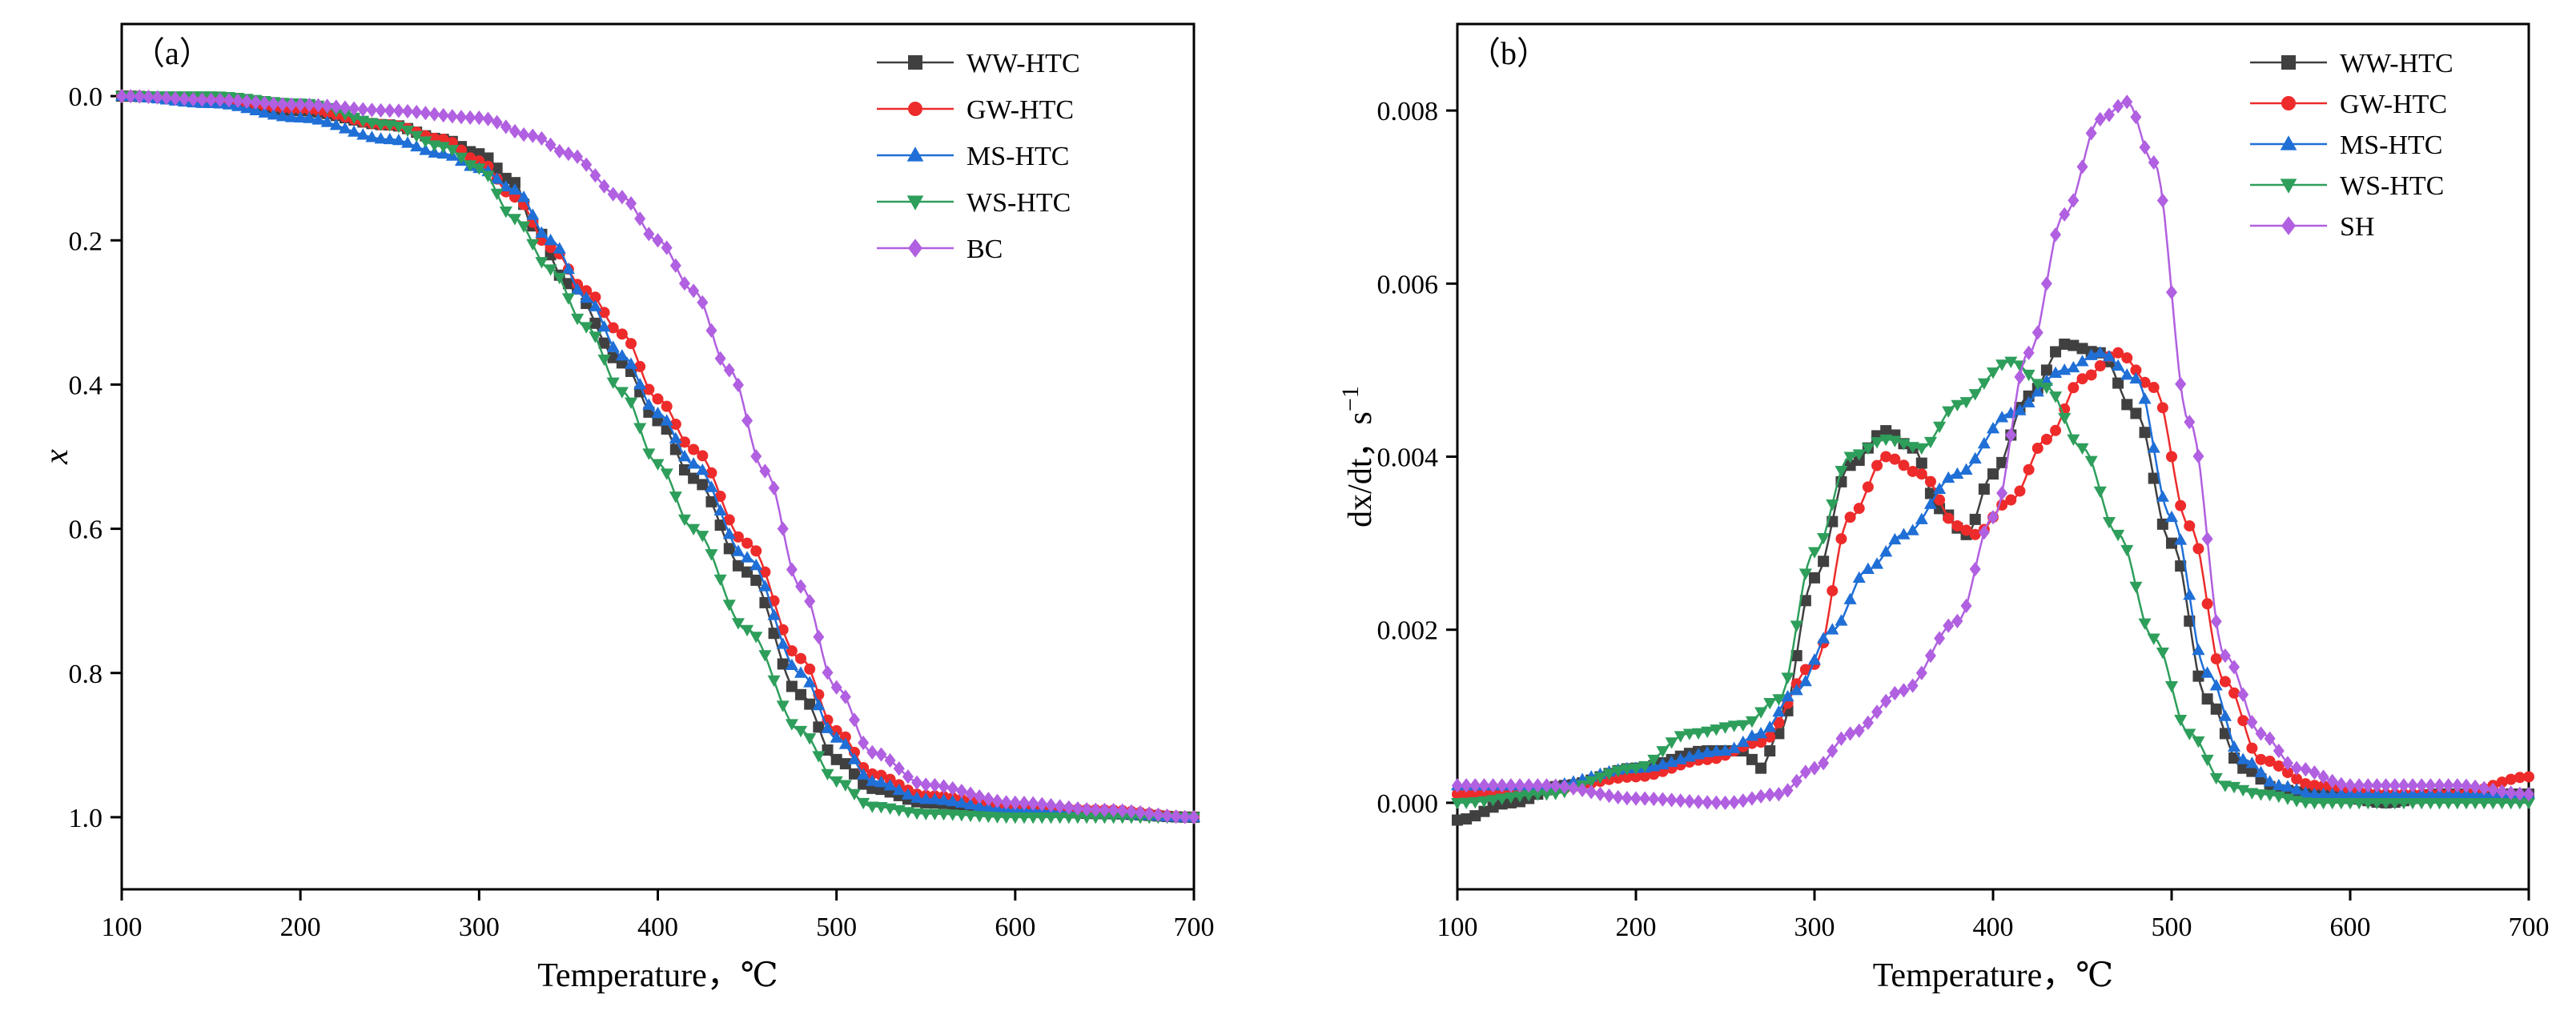 This screenshot has height=1031, width=2576. I want to click on y-tick-label: 0.008, so click(1408, 111).